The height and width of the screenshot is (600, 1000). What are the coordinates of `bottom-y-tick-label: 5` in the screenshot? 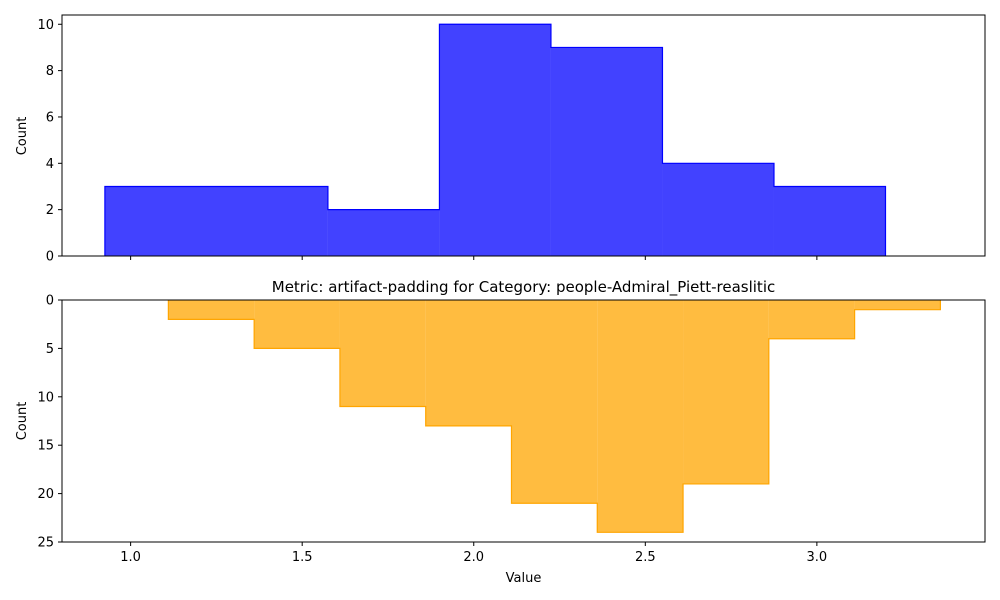 It's located at (50, 349).